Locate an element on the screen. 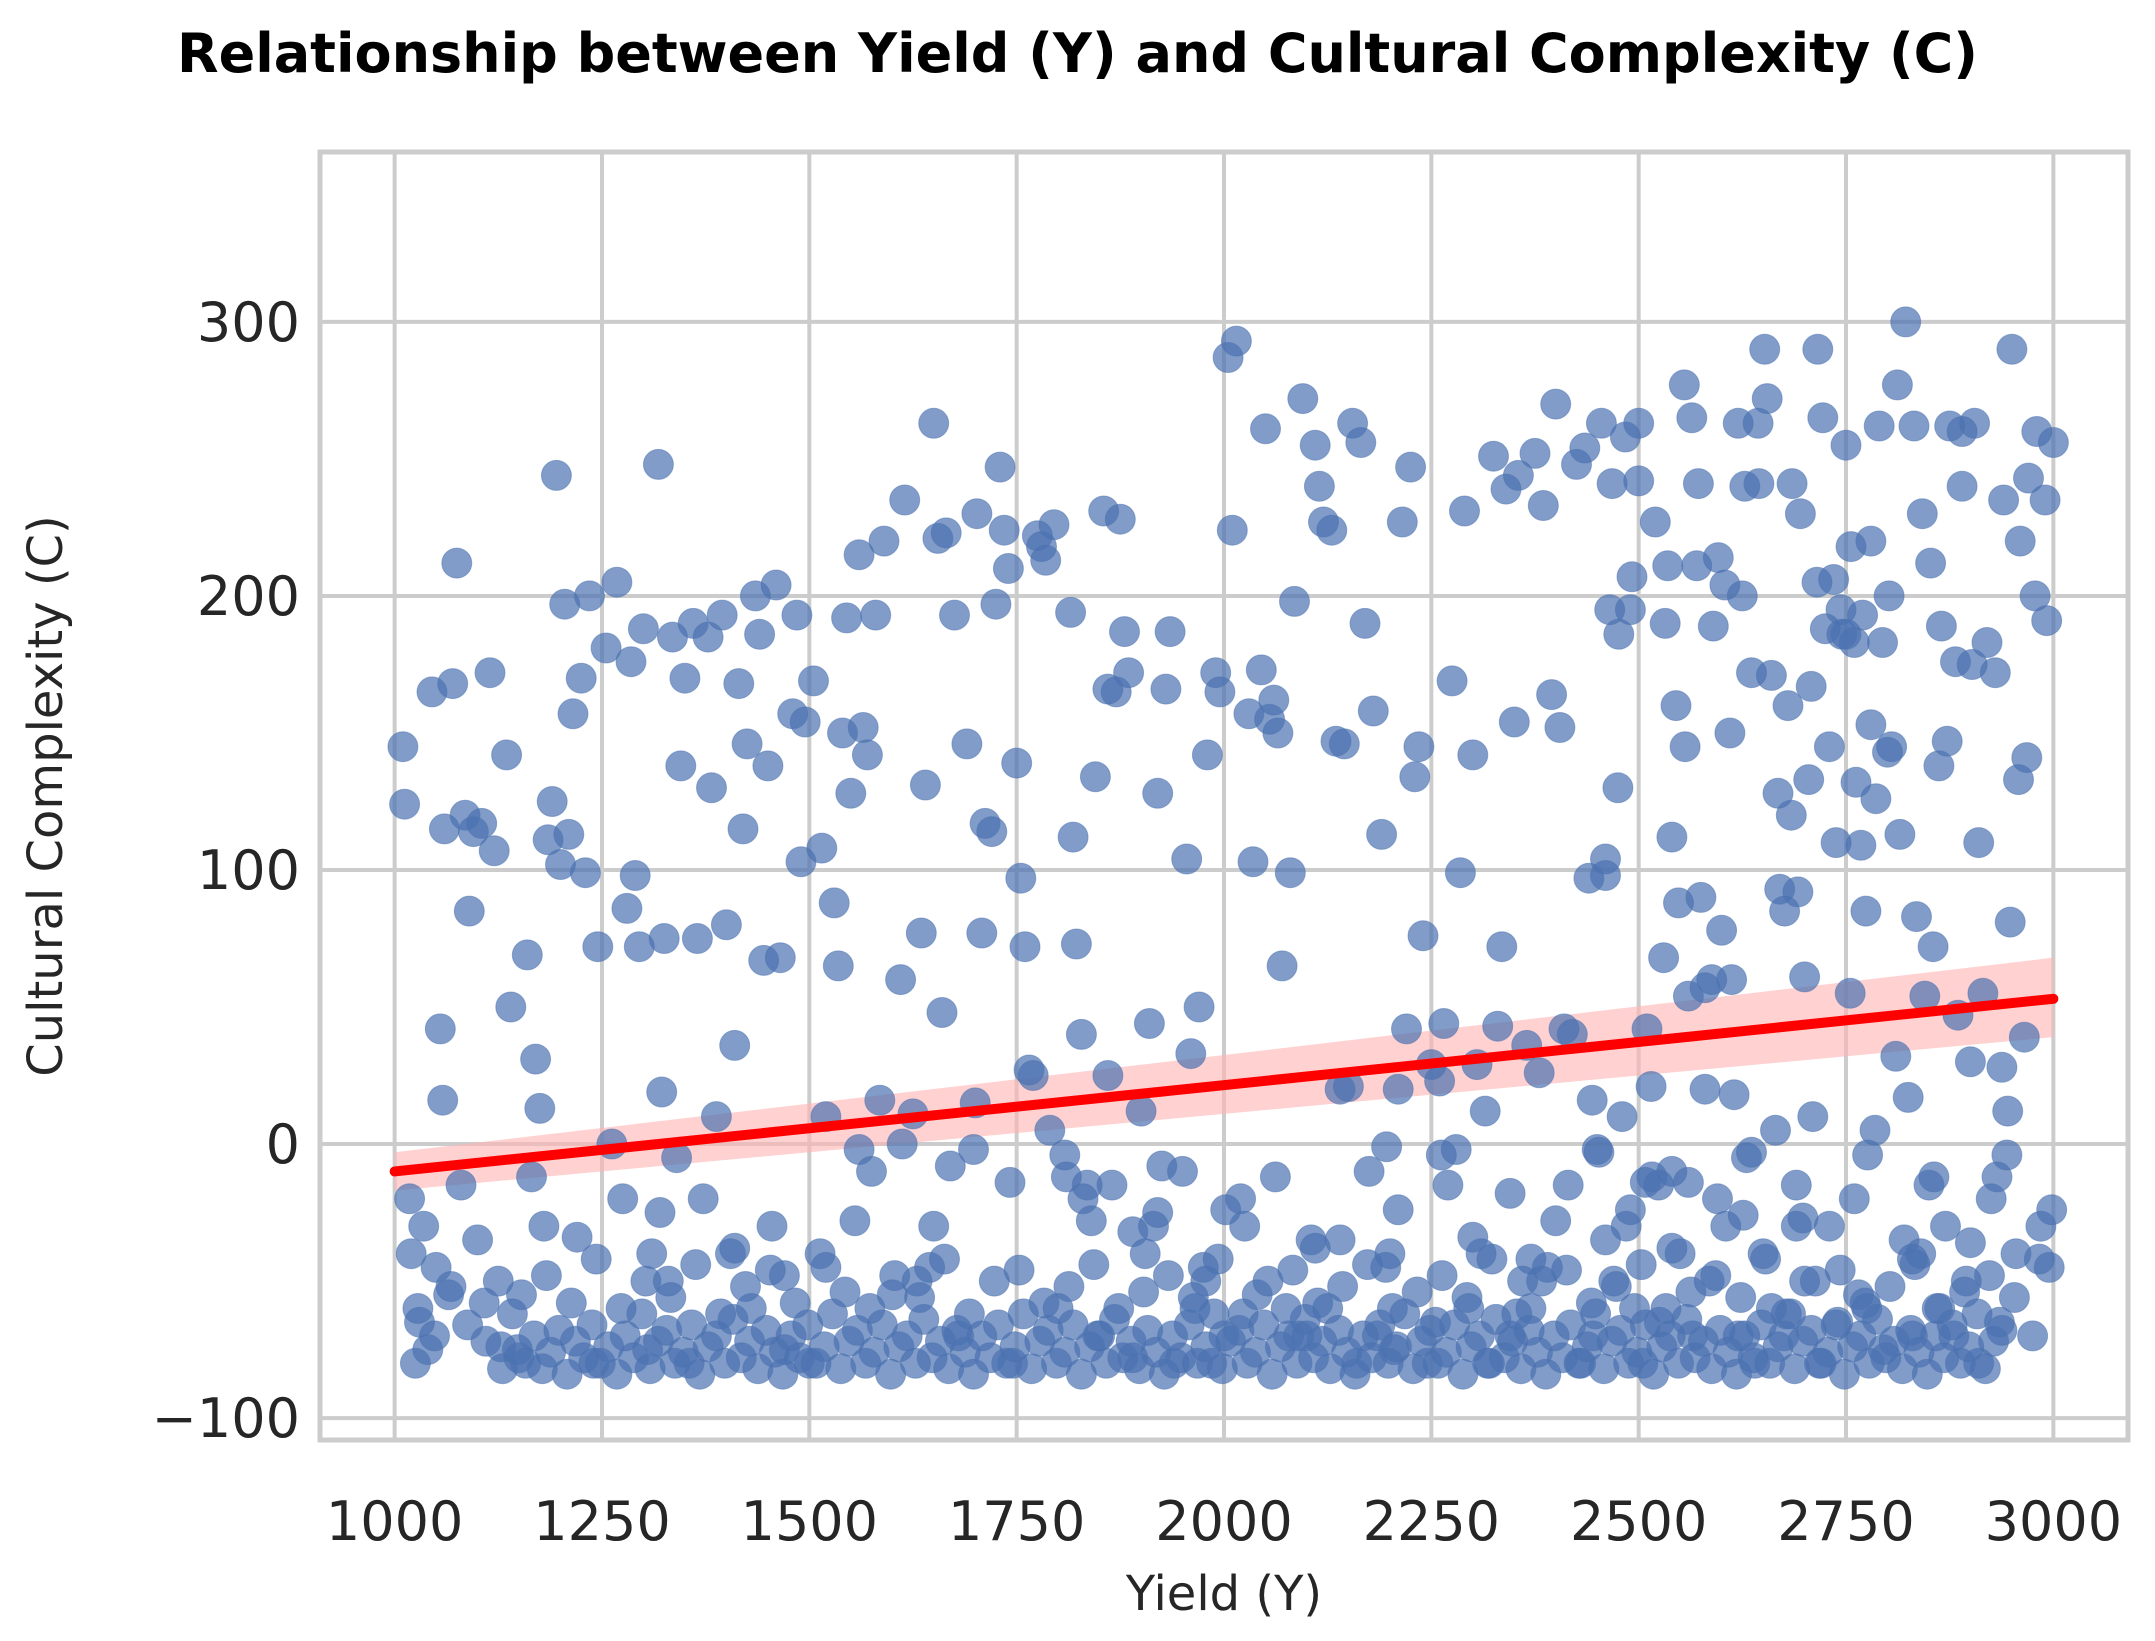 This screenshot has width=2155, height=1641. y-tick-label: 200 is located at coordinates (248, 596).